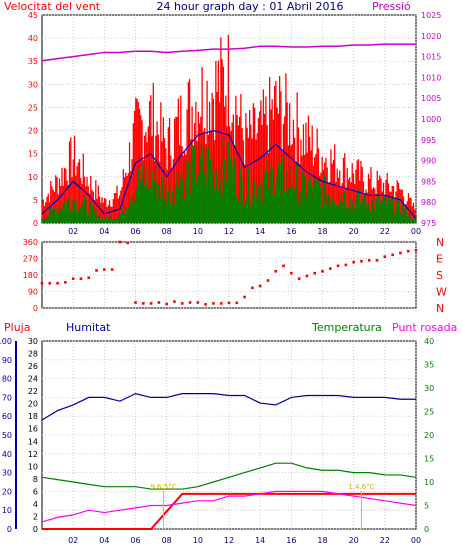 The width and height of the screenshot is (462, 559). I want to click on mid-tick-label: 26, so click(33, 366).